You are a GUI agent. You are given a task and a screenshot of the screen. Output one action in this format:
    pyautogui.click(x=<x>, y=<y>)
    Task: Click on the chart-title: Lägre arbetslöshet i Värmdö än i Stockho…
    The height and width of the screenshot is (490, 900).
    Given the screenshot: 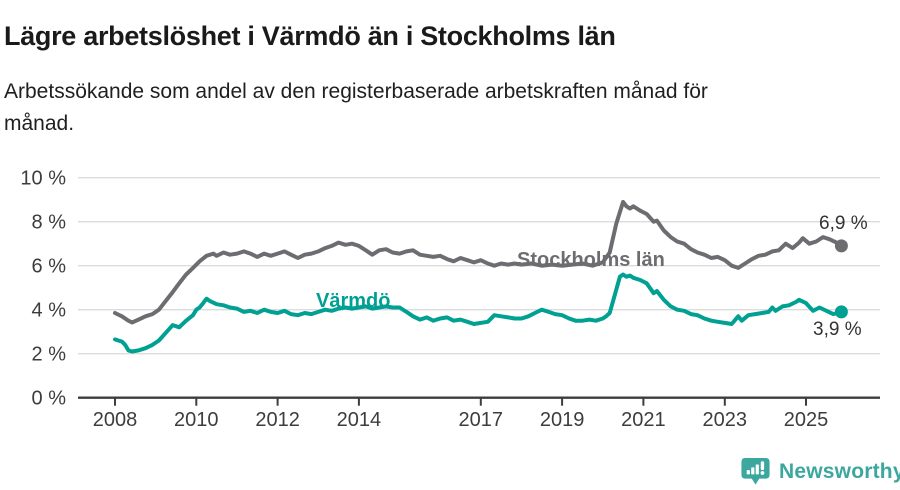 What is the action you would take?
    pyautogui.click(x=310, y=36)
    